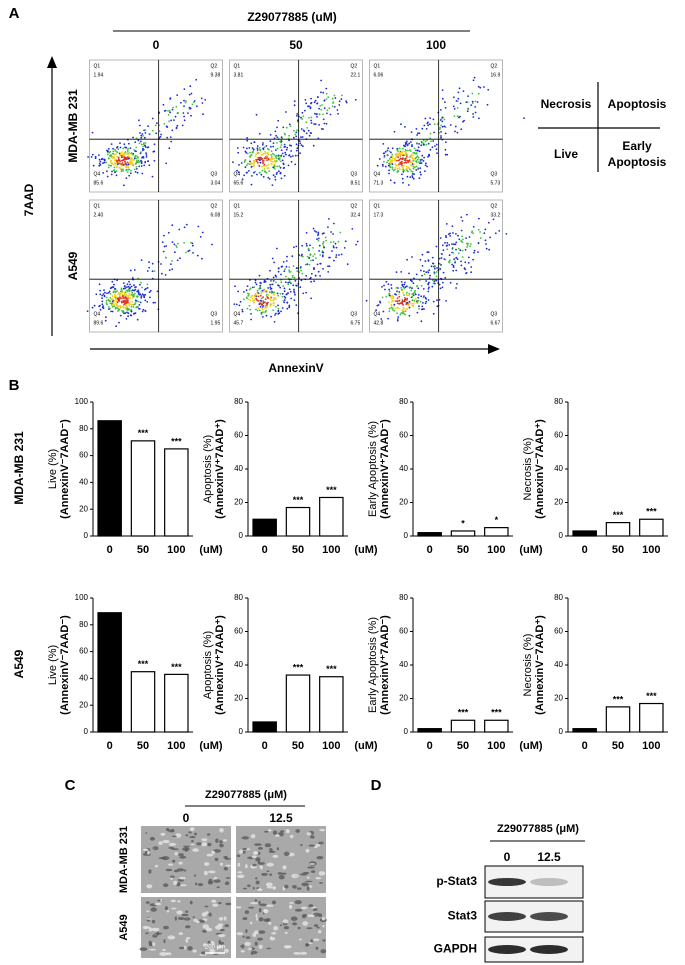  What do you see at coordinates (281, 818) in the screenshot?
I see `dose-label: 12.5` at bounding box center [281, 818].